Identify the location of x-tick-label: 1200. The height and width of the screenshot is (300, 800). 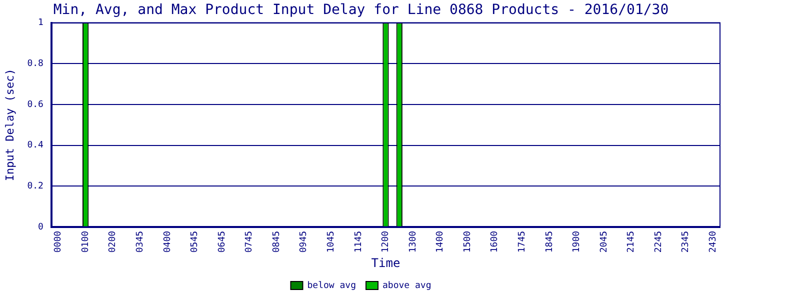
(386, 241).